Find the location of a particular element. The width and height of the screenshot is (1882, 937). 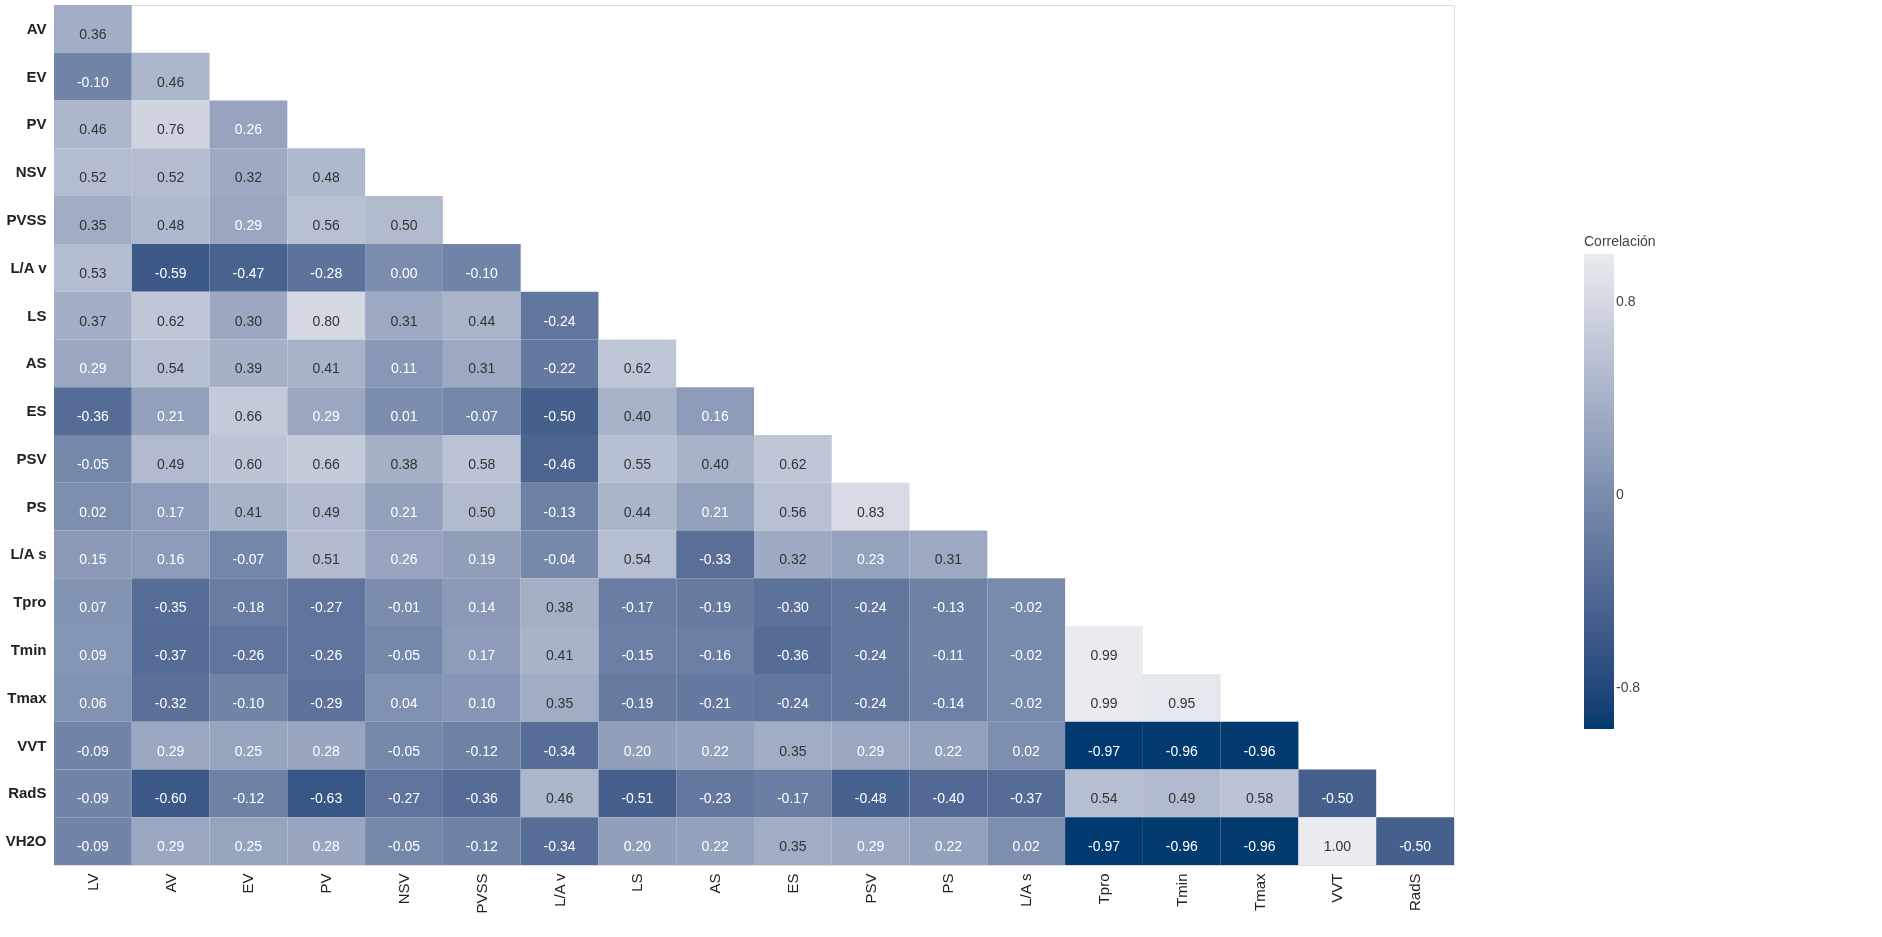

y-tick-label: RadS is located at coordinates (27, 793).